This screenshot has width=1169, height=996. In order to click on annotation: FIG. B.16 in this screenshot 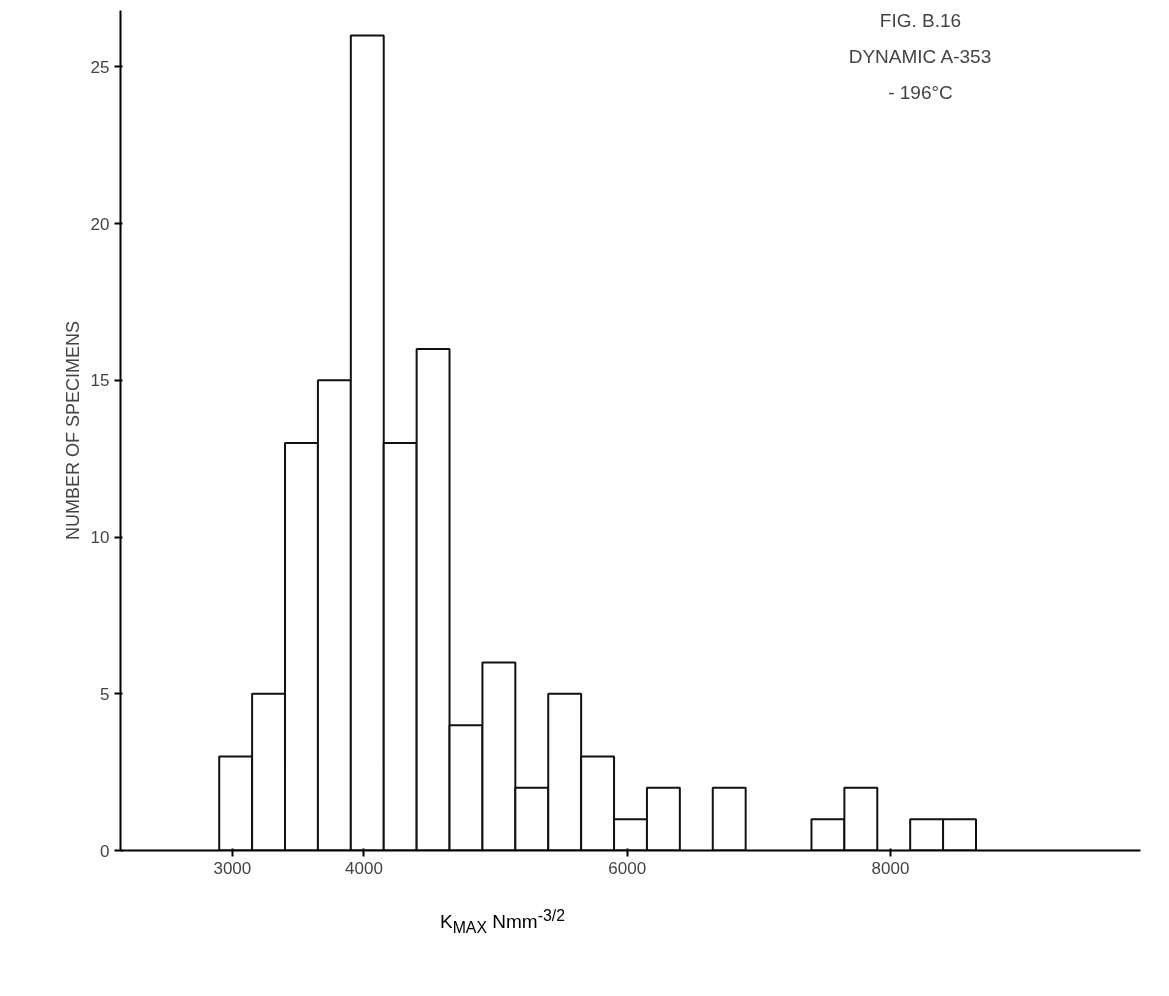, I will do `click(920, 20)`.